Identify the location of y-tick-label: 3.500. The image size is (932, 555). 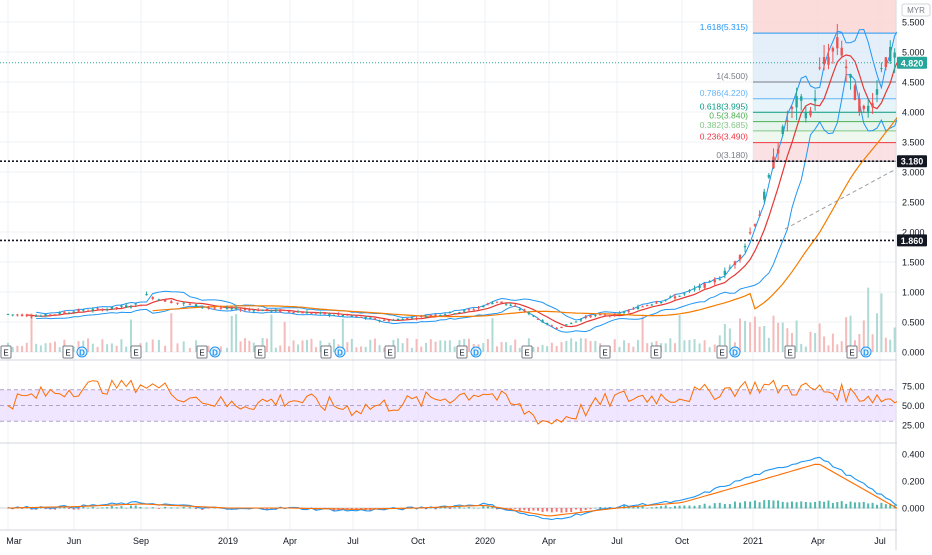
(913, 143).